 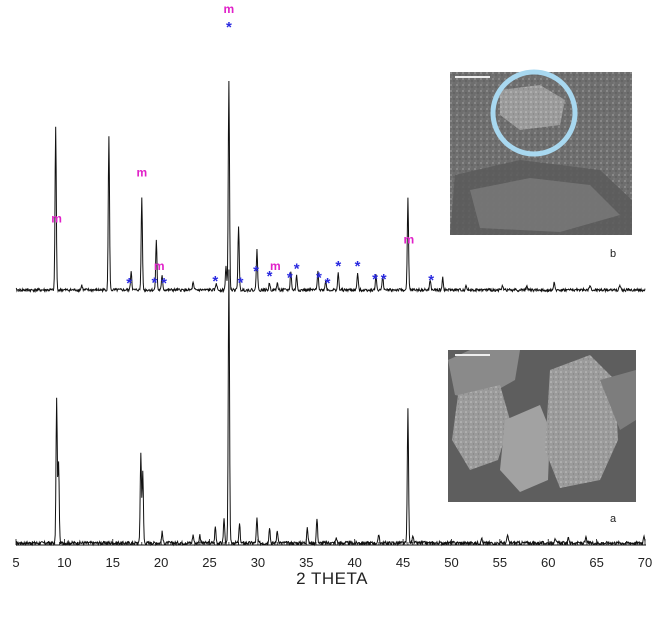 What do you see at coordinates (613, 254) in the screenshot?
I see `panel-label-b: b` at bounding box center [613, 254].